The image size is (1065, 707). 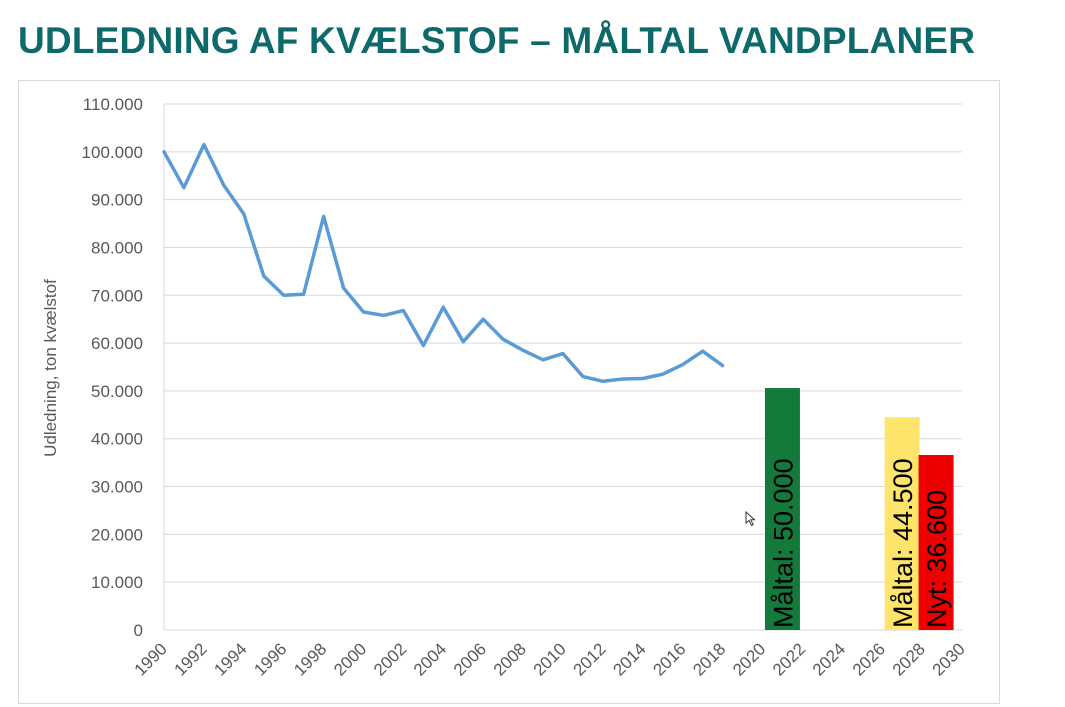 What do you see at coordinates (117, 582) in the screenshot?
I see `y-tick-label: 10.000` at bounding box center [117, 582].